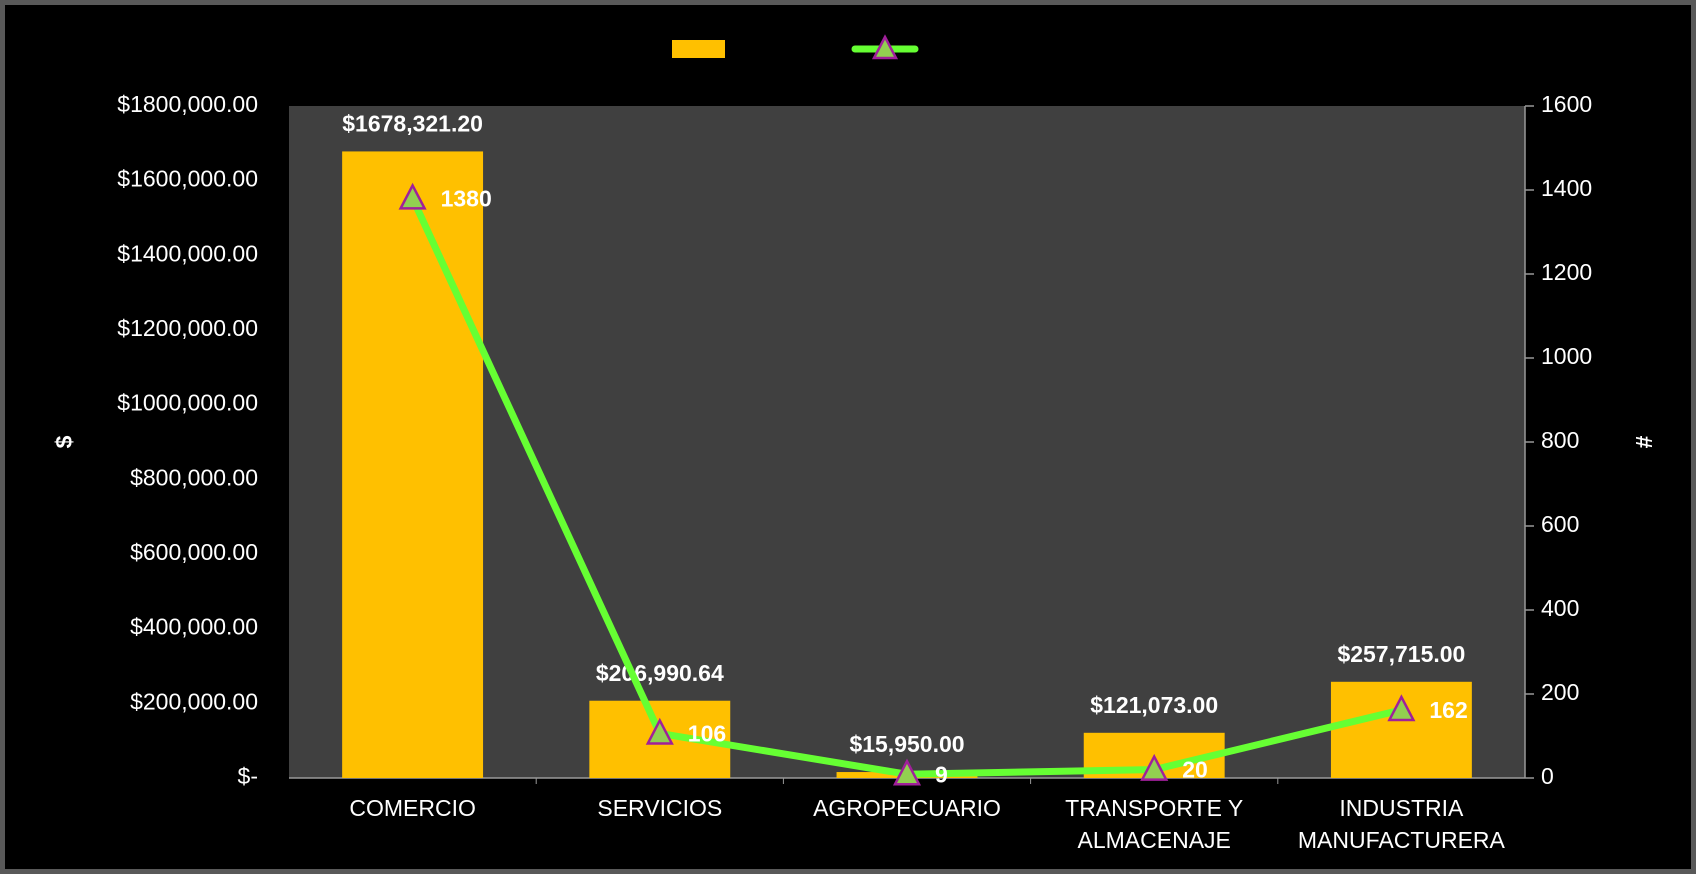 The height and width of the screenshot is (874, 1696). What do you see at coordinates (707, 734) in the screenshot?
I see `data-label: 106` at bounding box center [707, 734].